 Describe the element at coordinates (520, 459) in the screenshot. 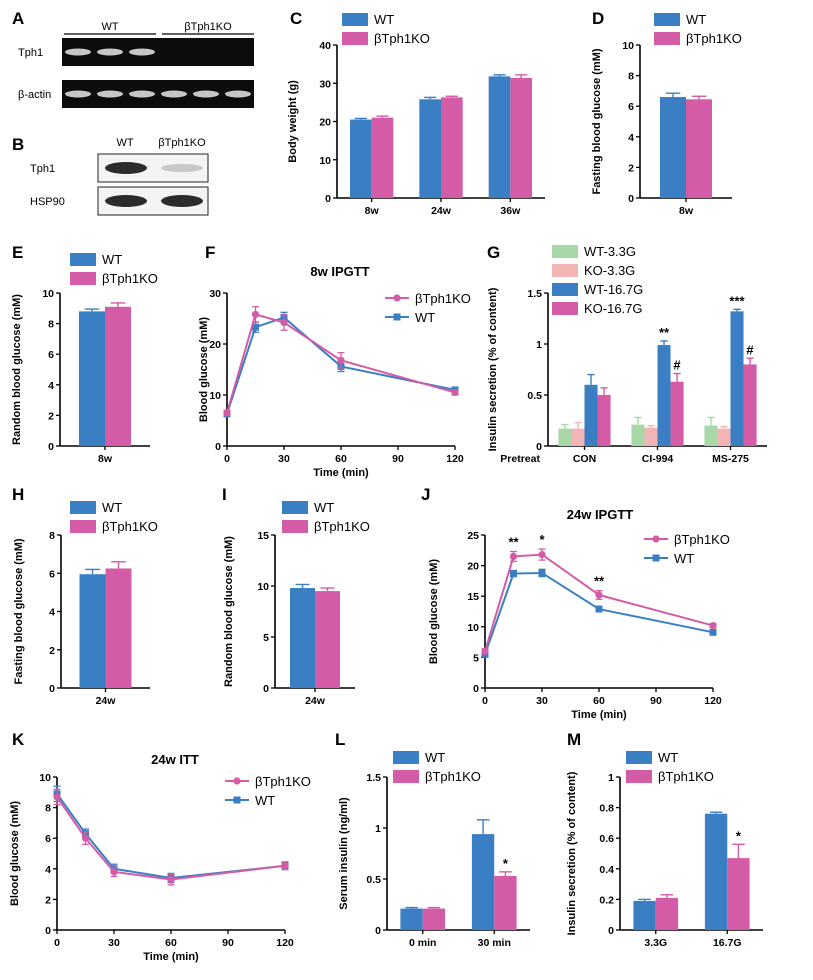

I see `pretreat-label: Pretreat` at that location.